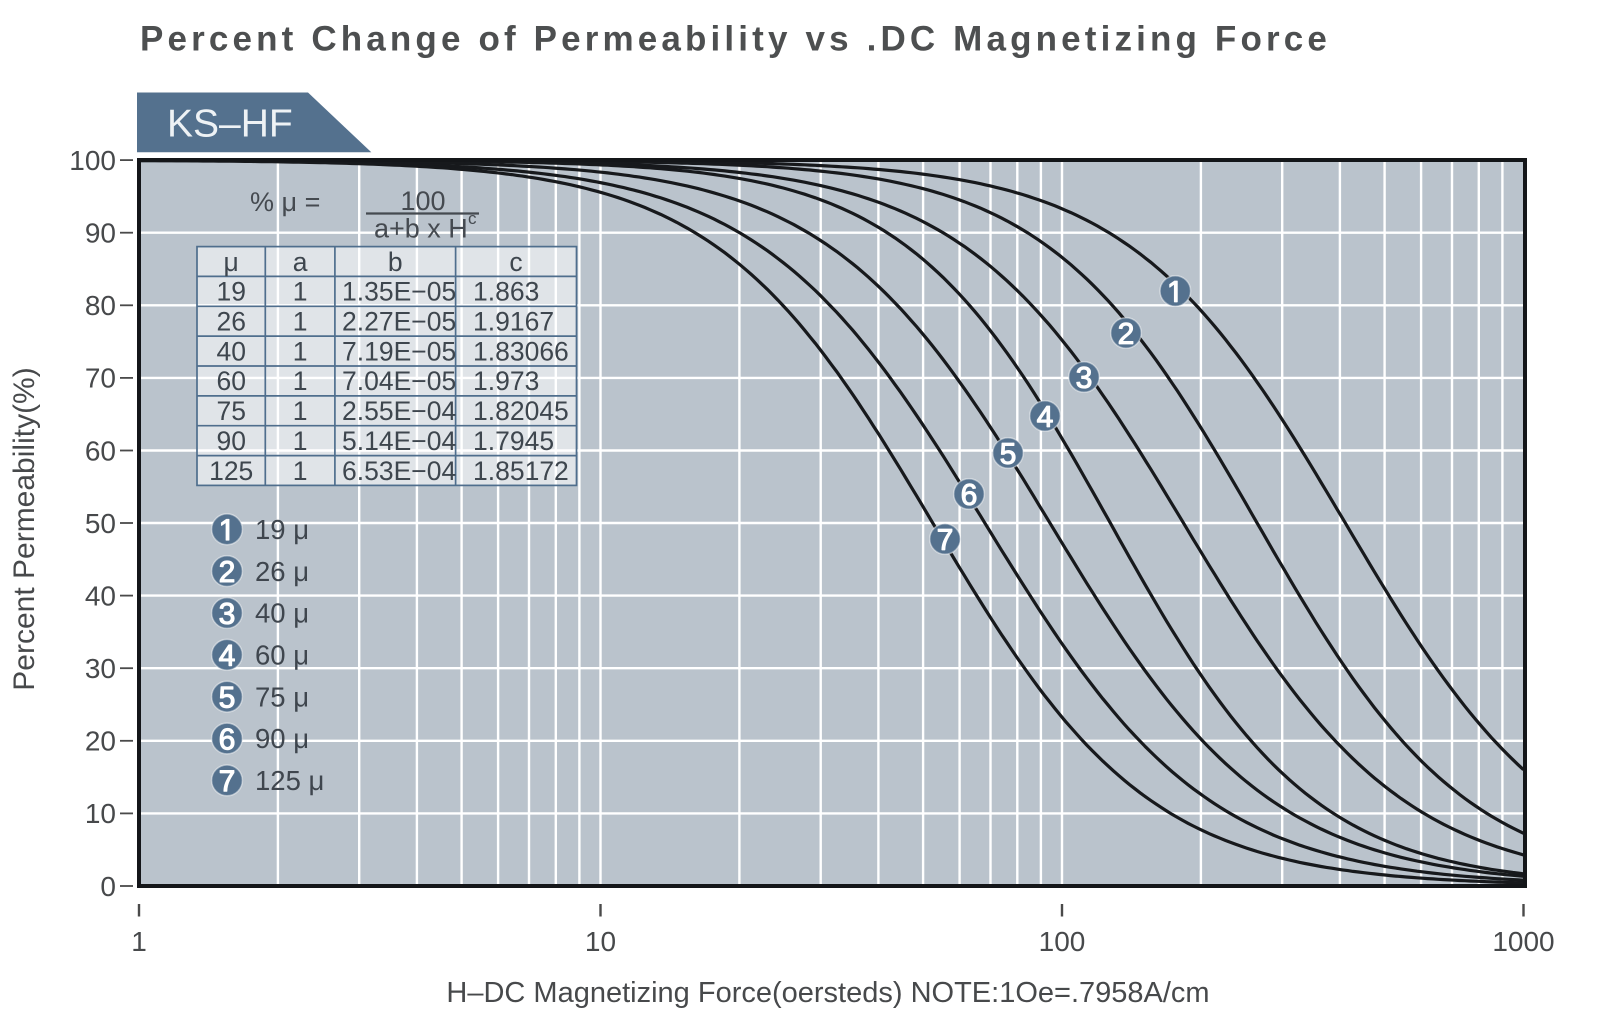 The height and width of the screenshot is (1028, 1600). What do you see at coordinates (285, 202) in the screenshot?
I see `svg-text: % μ =` at bounding box center [285, 202].